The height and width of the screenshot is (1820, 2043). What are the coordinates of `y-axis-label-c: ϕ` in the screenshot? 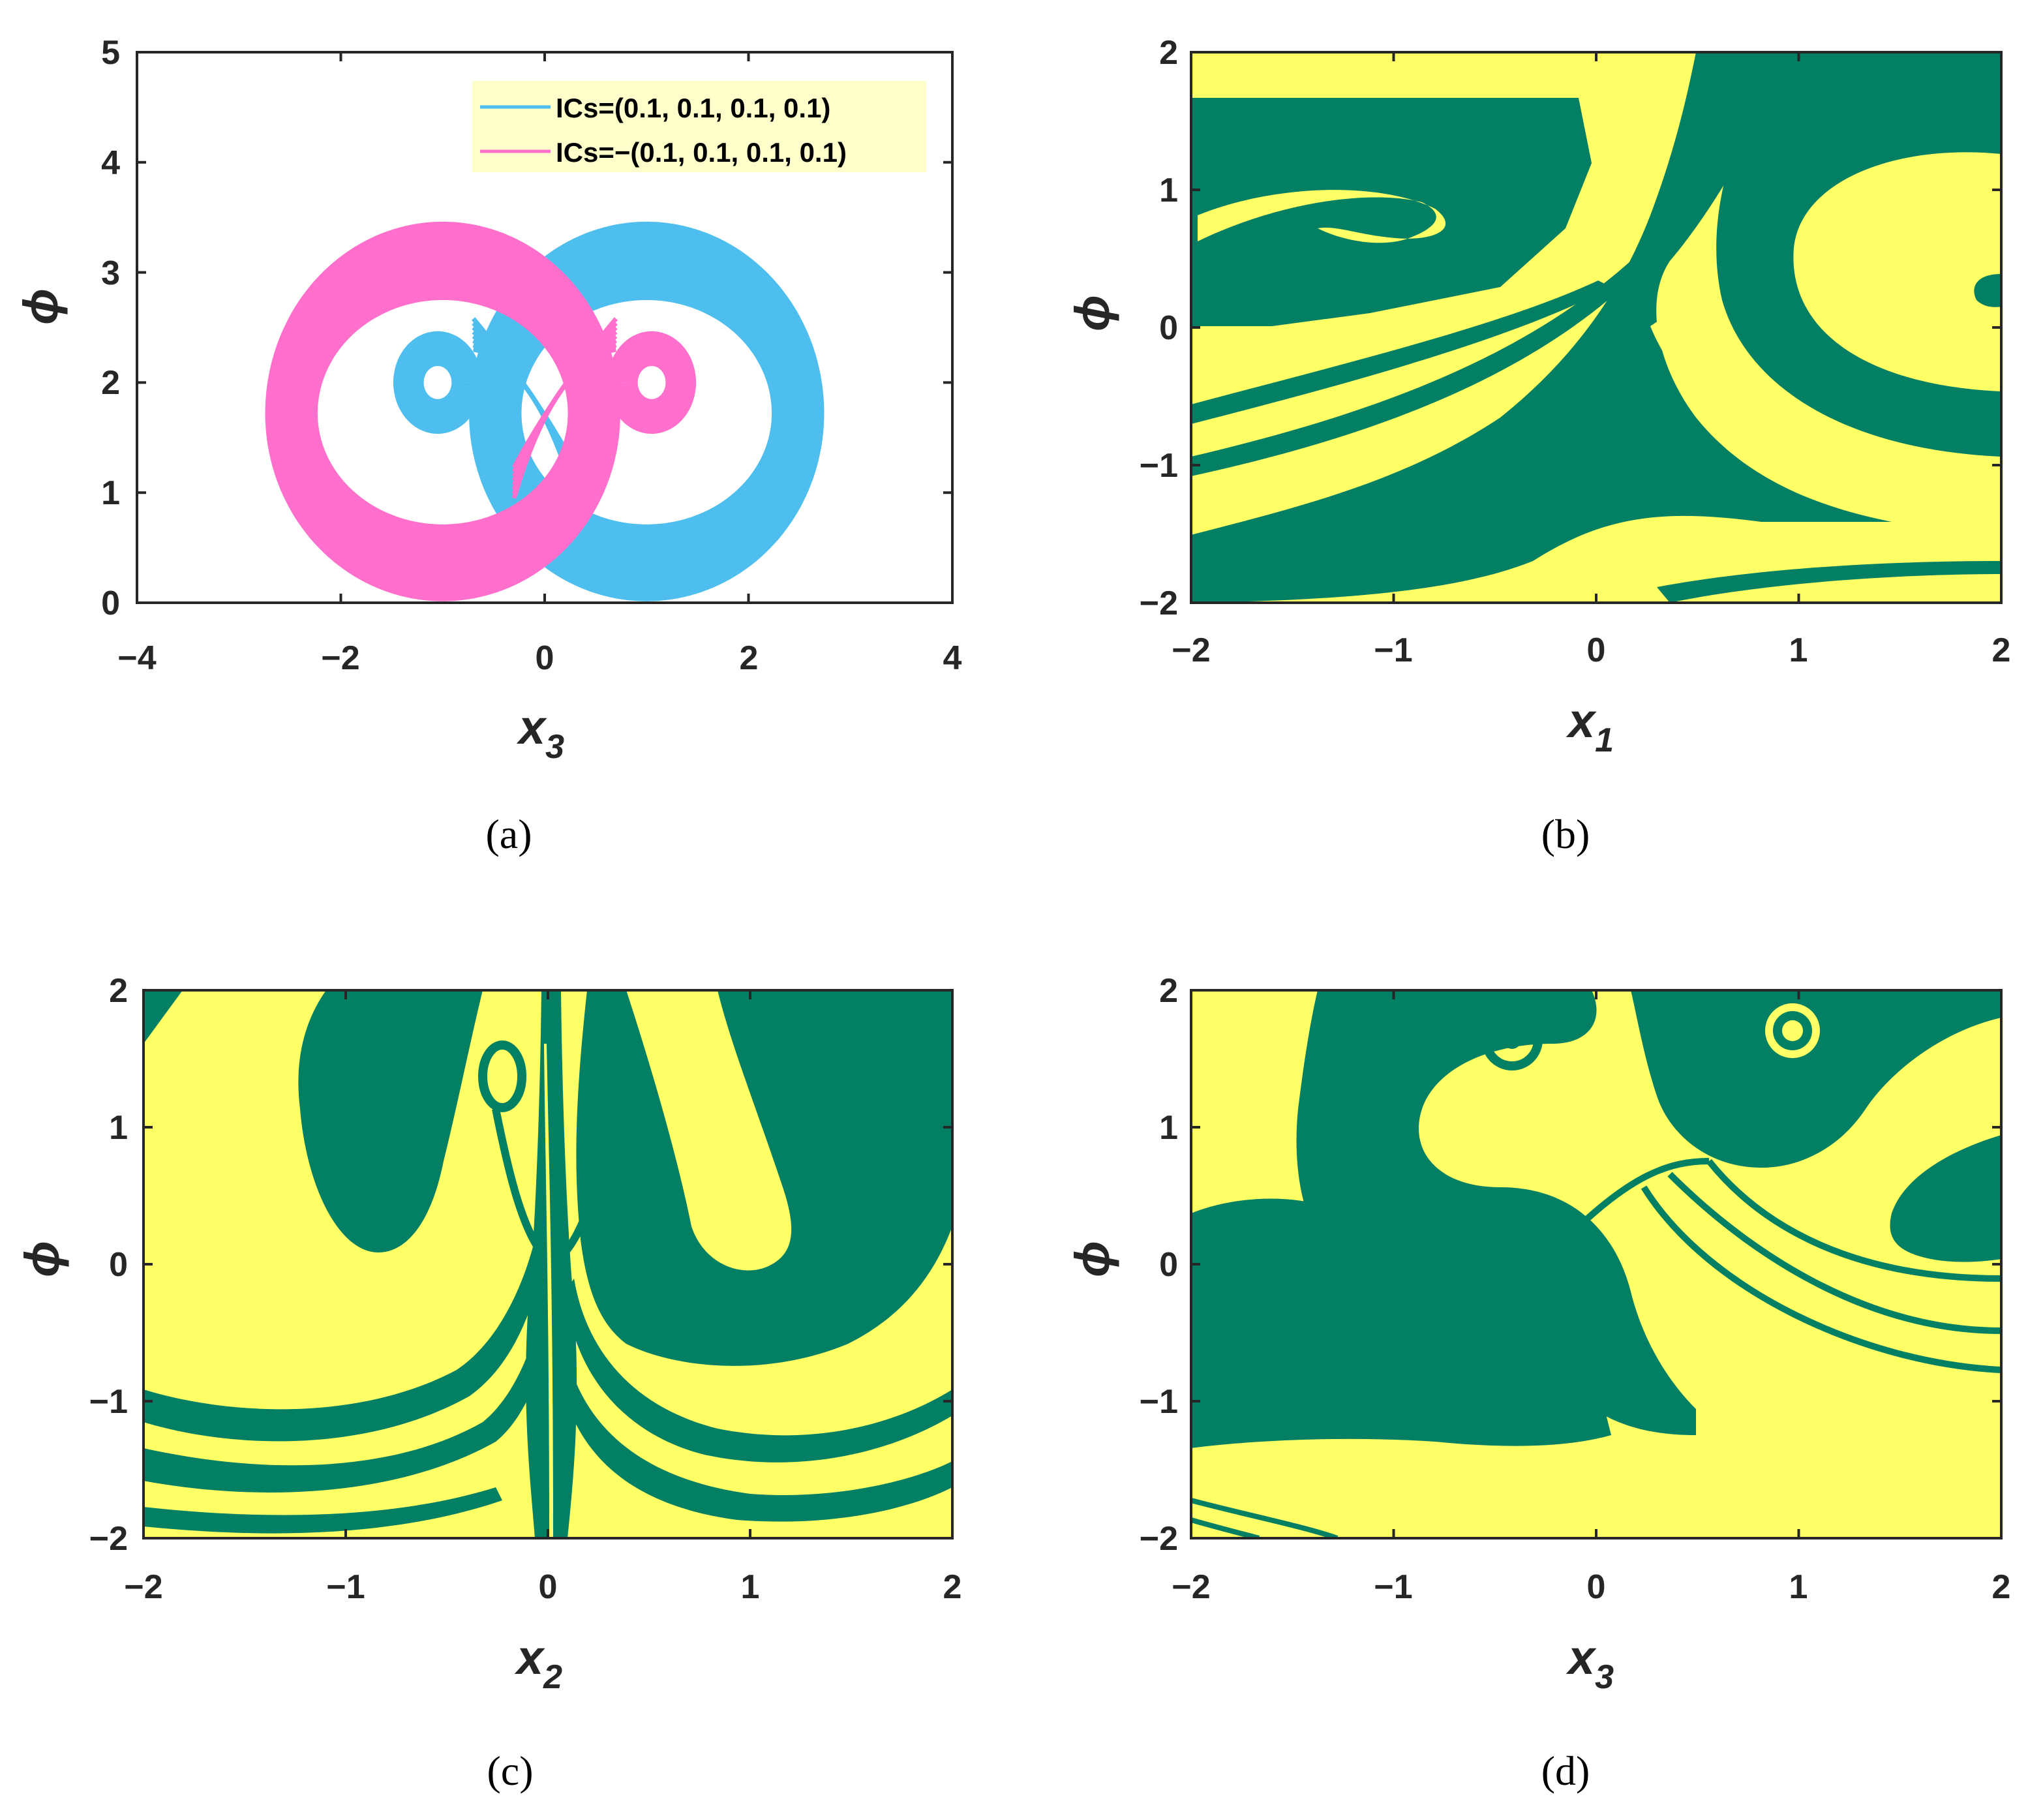 It's located at (42, 1259).